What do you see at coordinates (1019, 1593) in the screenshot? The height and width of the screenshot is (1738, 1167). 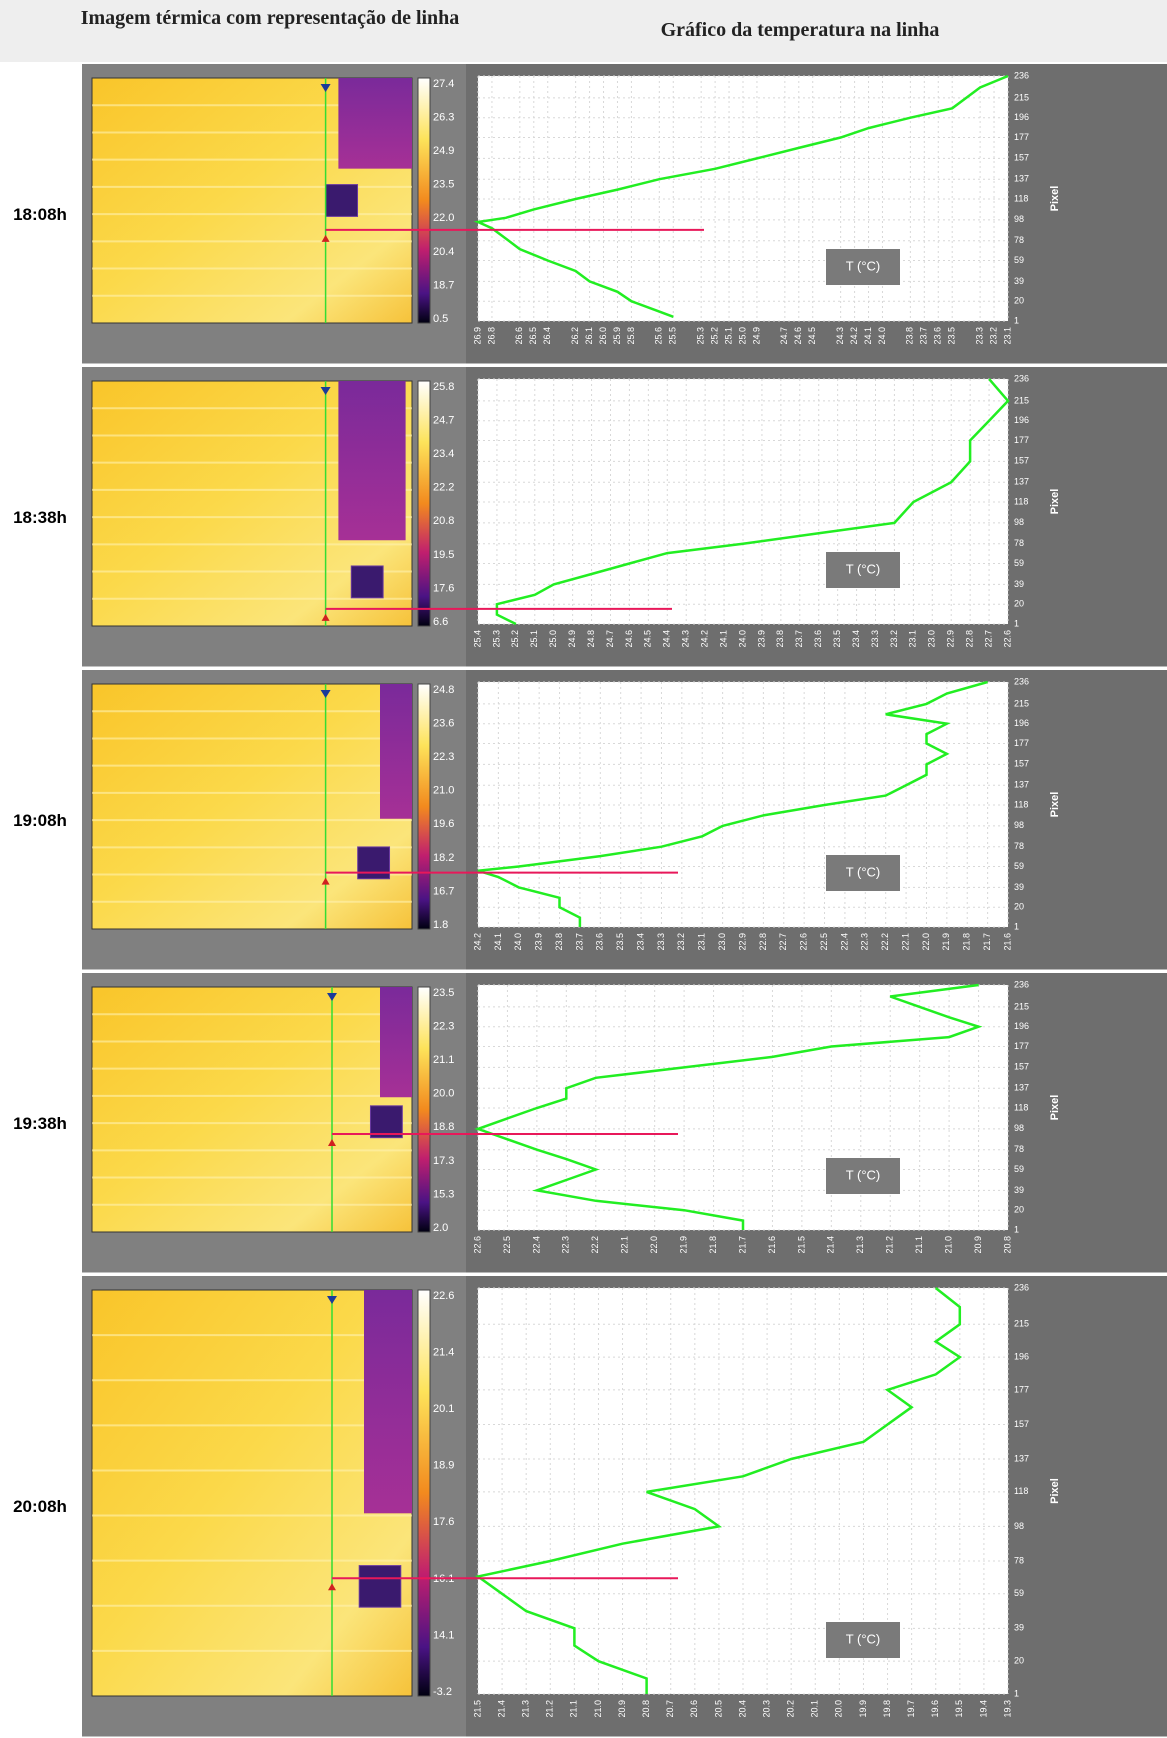 I see `y-tick-label: 59` at bounding box center [1019, 1593].